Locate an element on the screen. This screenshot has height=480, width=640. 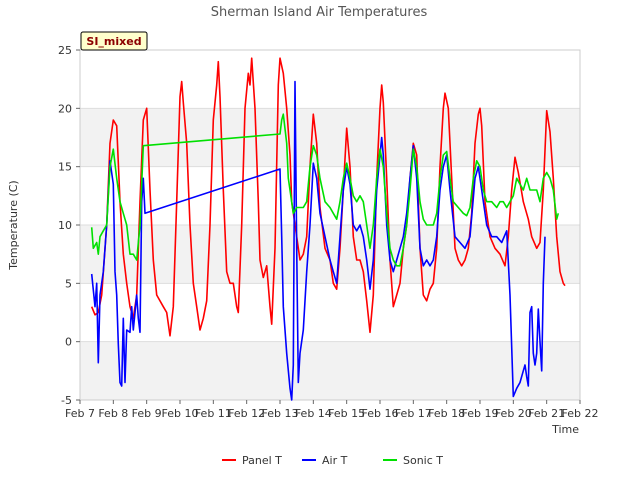
legend-label: Sonic T is located at coordinates (423, 460).